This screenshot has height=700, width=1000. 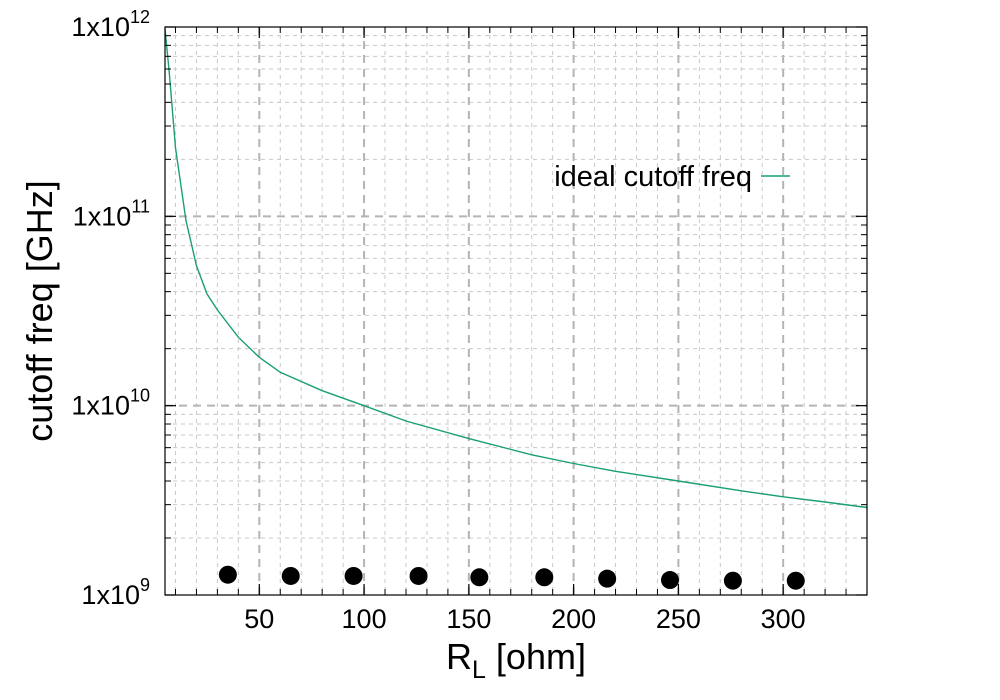 What do you see at coordinates (259, 619) in the screenshot?
I see `x-tick-label: 50` at bounding box center [259, 619].